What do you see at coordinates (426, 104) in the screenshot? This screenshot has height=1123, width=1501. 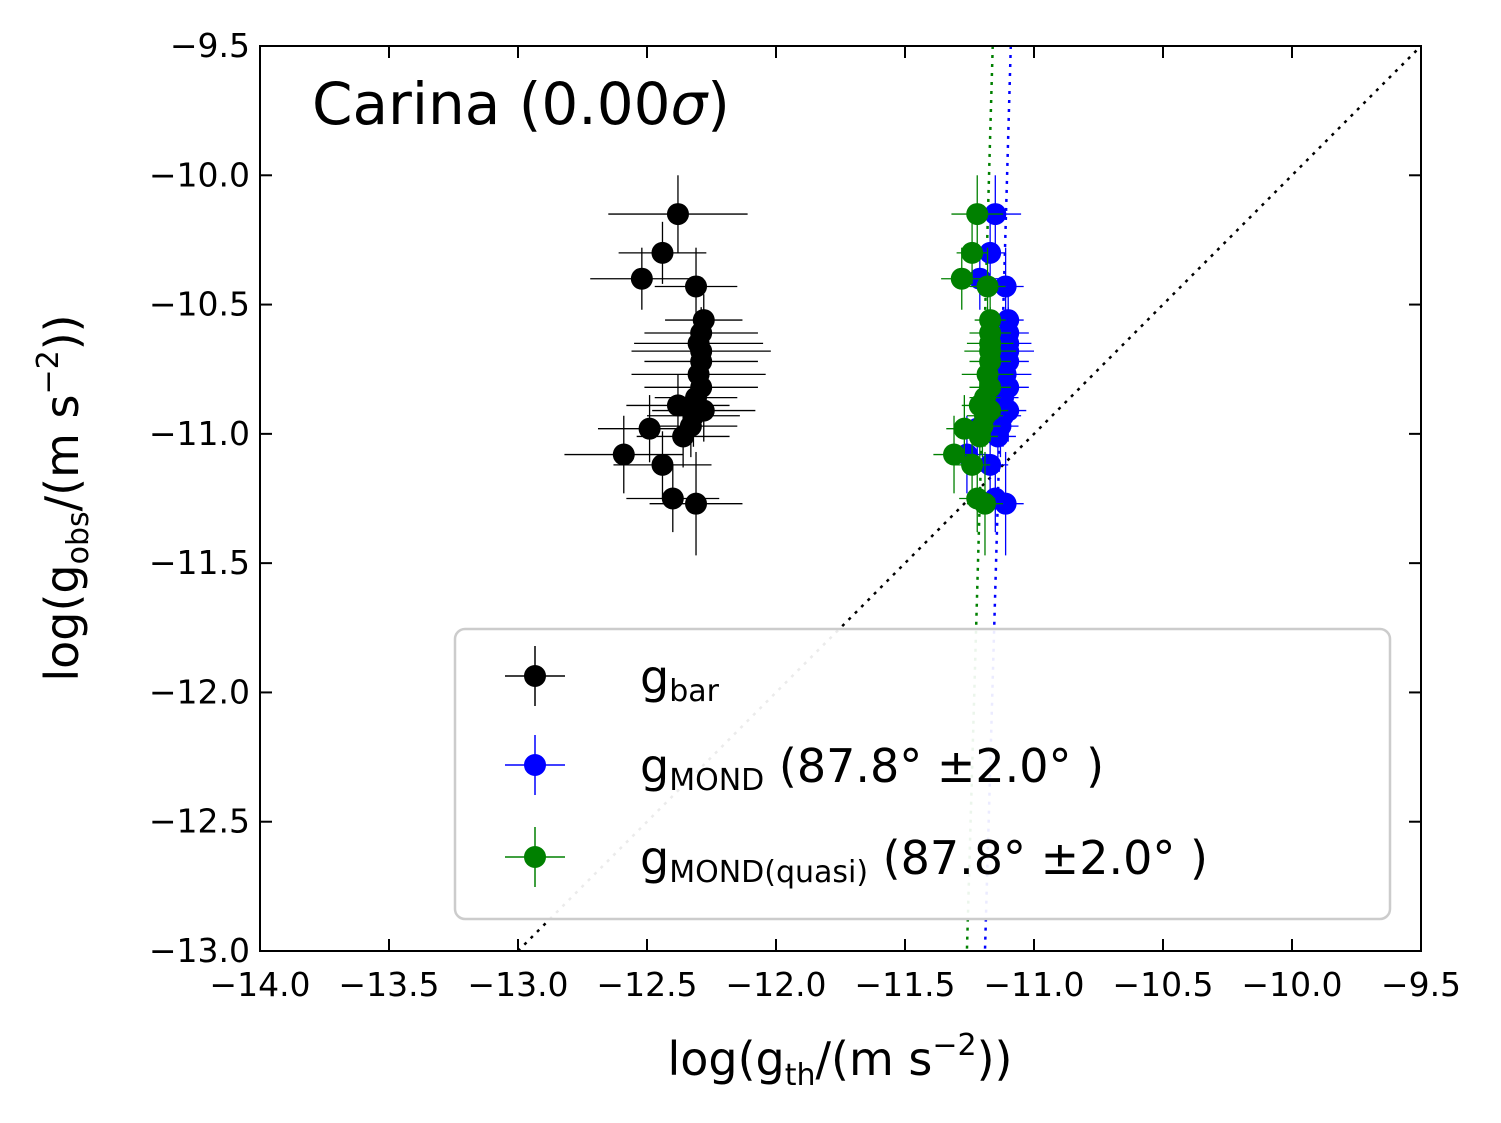 I see `chart-title-prefix: Carina (` at bounding box center [426, 104].